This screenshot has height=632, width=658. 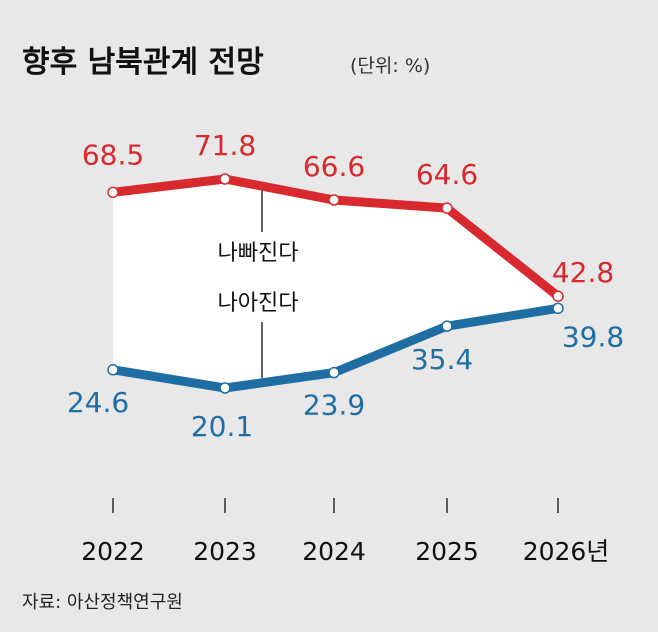 What do you see at coordinates (113, 551) in the screenshot?
I see `x-tick-label-0: 2022` at bounding box center [113, 551].